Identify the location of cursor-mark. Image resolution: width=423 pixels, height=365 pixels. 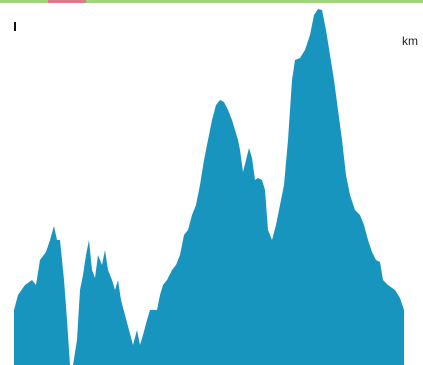
(15, 26).